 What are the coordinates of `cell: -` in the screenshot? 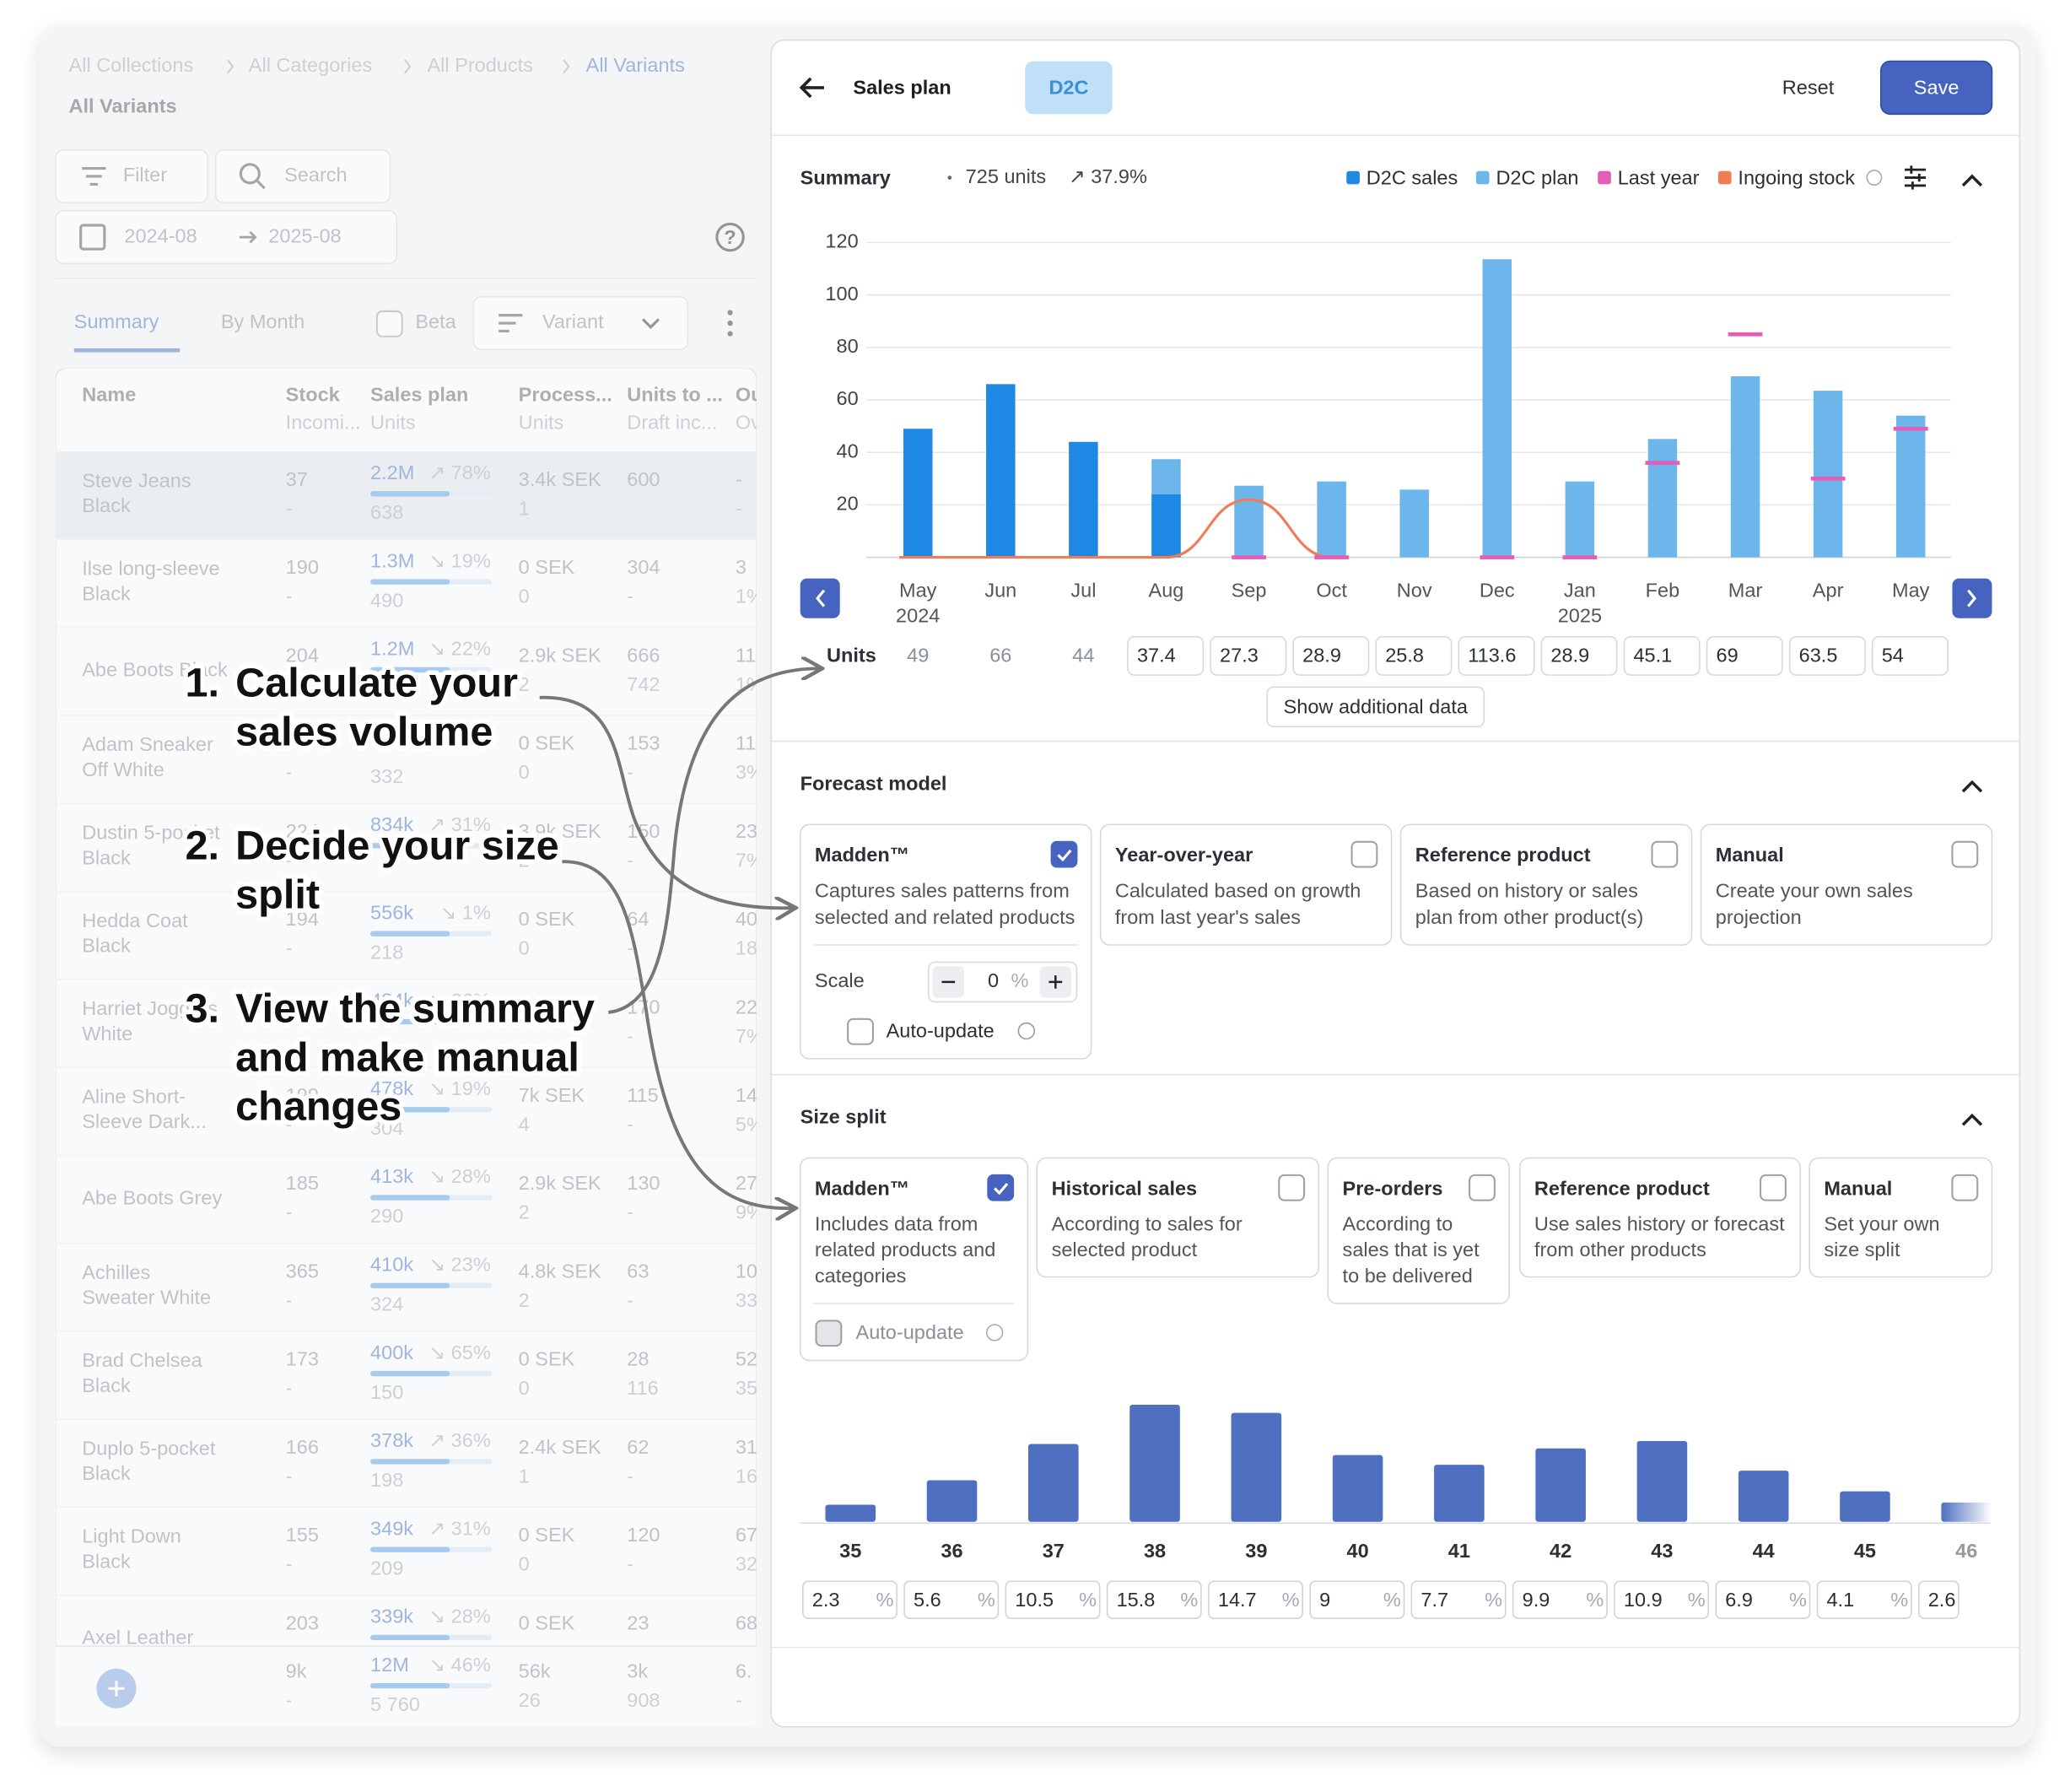 It's located at (289, 1300).